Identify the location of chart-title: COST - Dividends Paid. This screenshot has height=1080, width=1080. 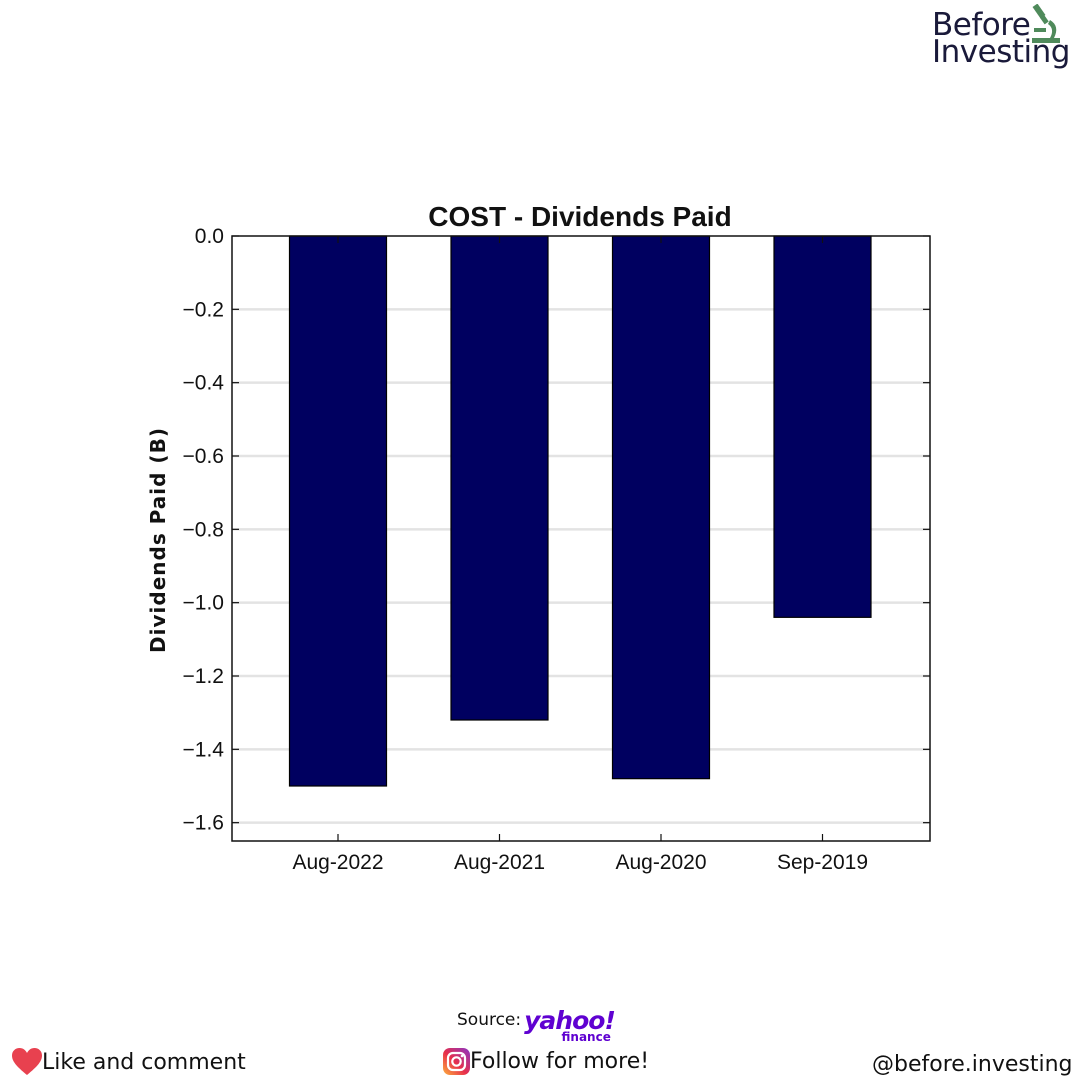
(579, 216).